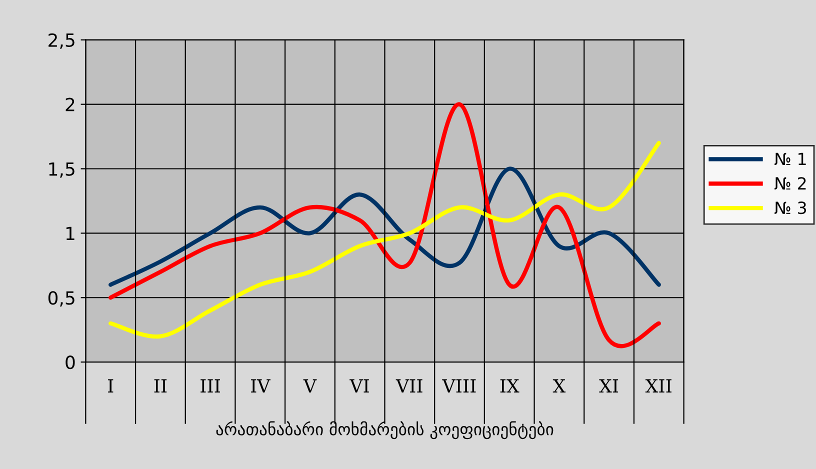 Image resolution: width=816 pixels, height=469 pixels. I want to click on y-tick-label: 1, so click(70, 233).